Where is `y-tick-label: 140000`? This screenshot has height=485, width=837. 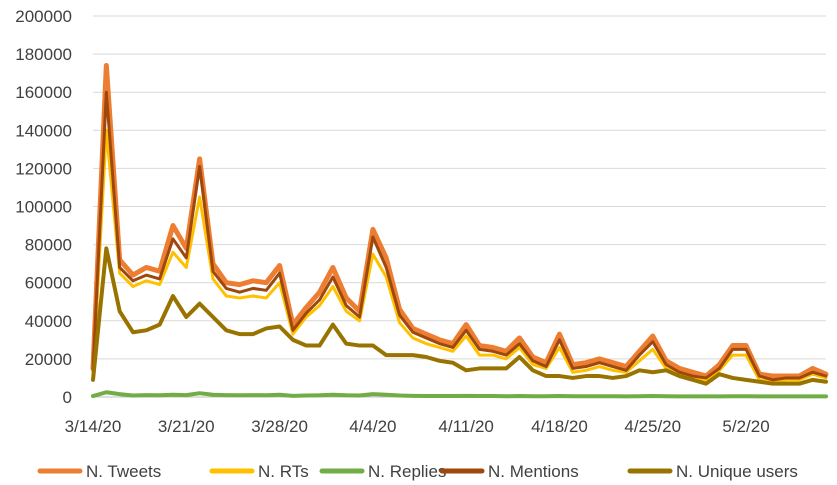 y-tick-label: 140000 is located at coordinates (43, 130).